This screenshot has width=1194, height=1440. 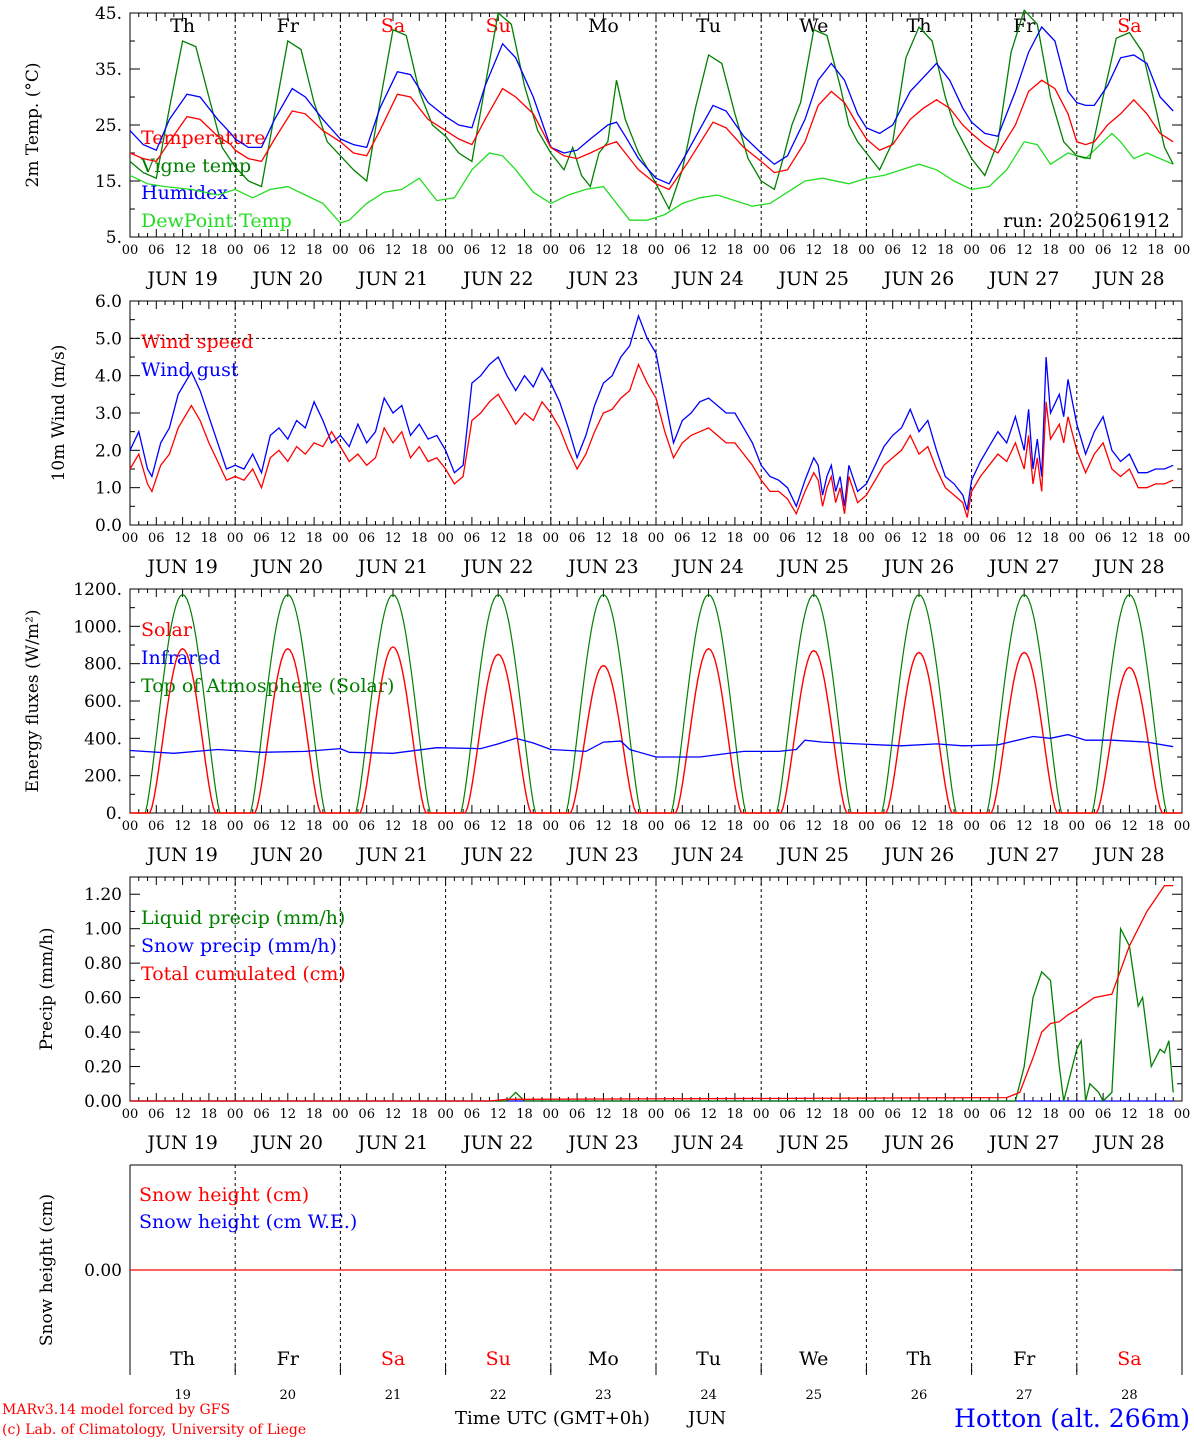 What do you see at coordinates (47, 1270) in the screenshot?
I see `snow-ylabel: Snow height (cm)` at bounding box center [47, 1270].